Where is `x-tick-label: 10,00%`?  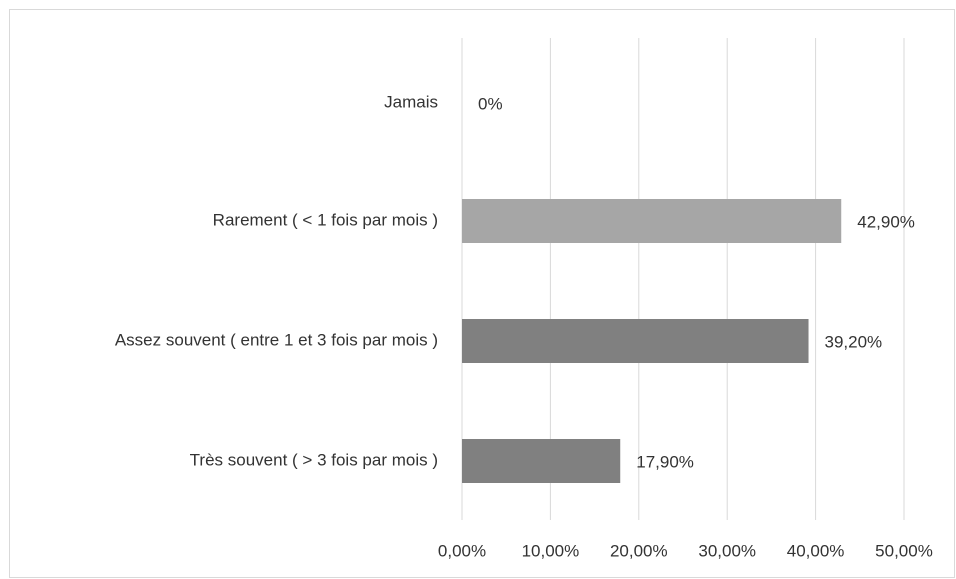 x-tick-label: 10,00% is located at coordinates (551, 550).